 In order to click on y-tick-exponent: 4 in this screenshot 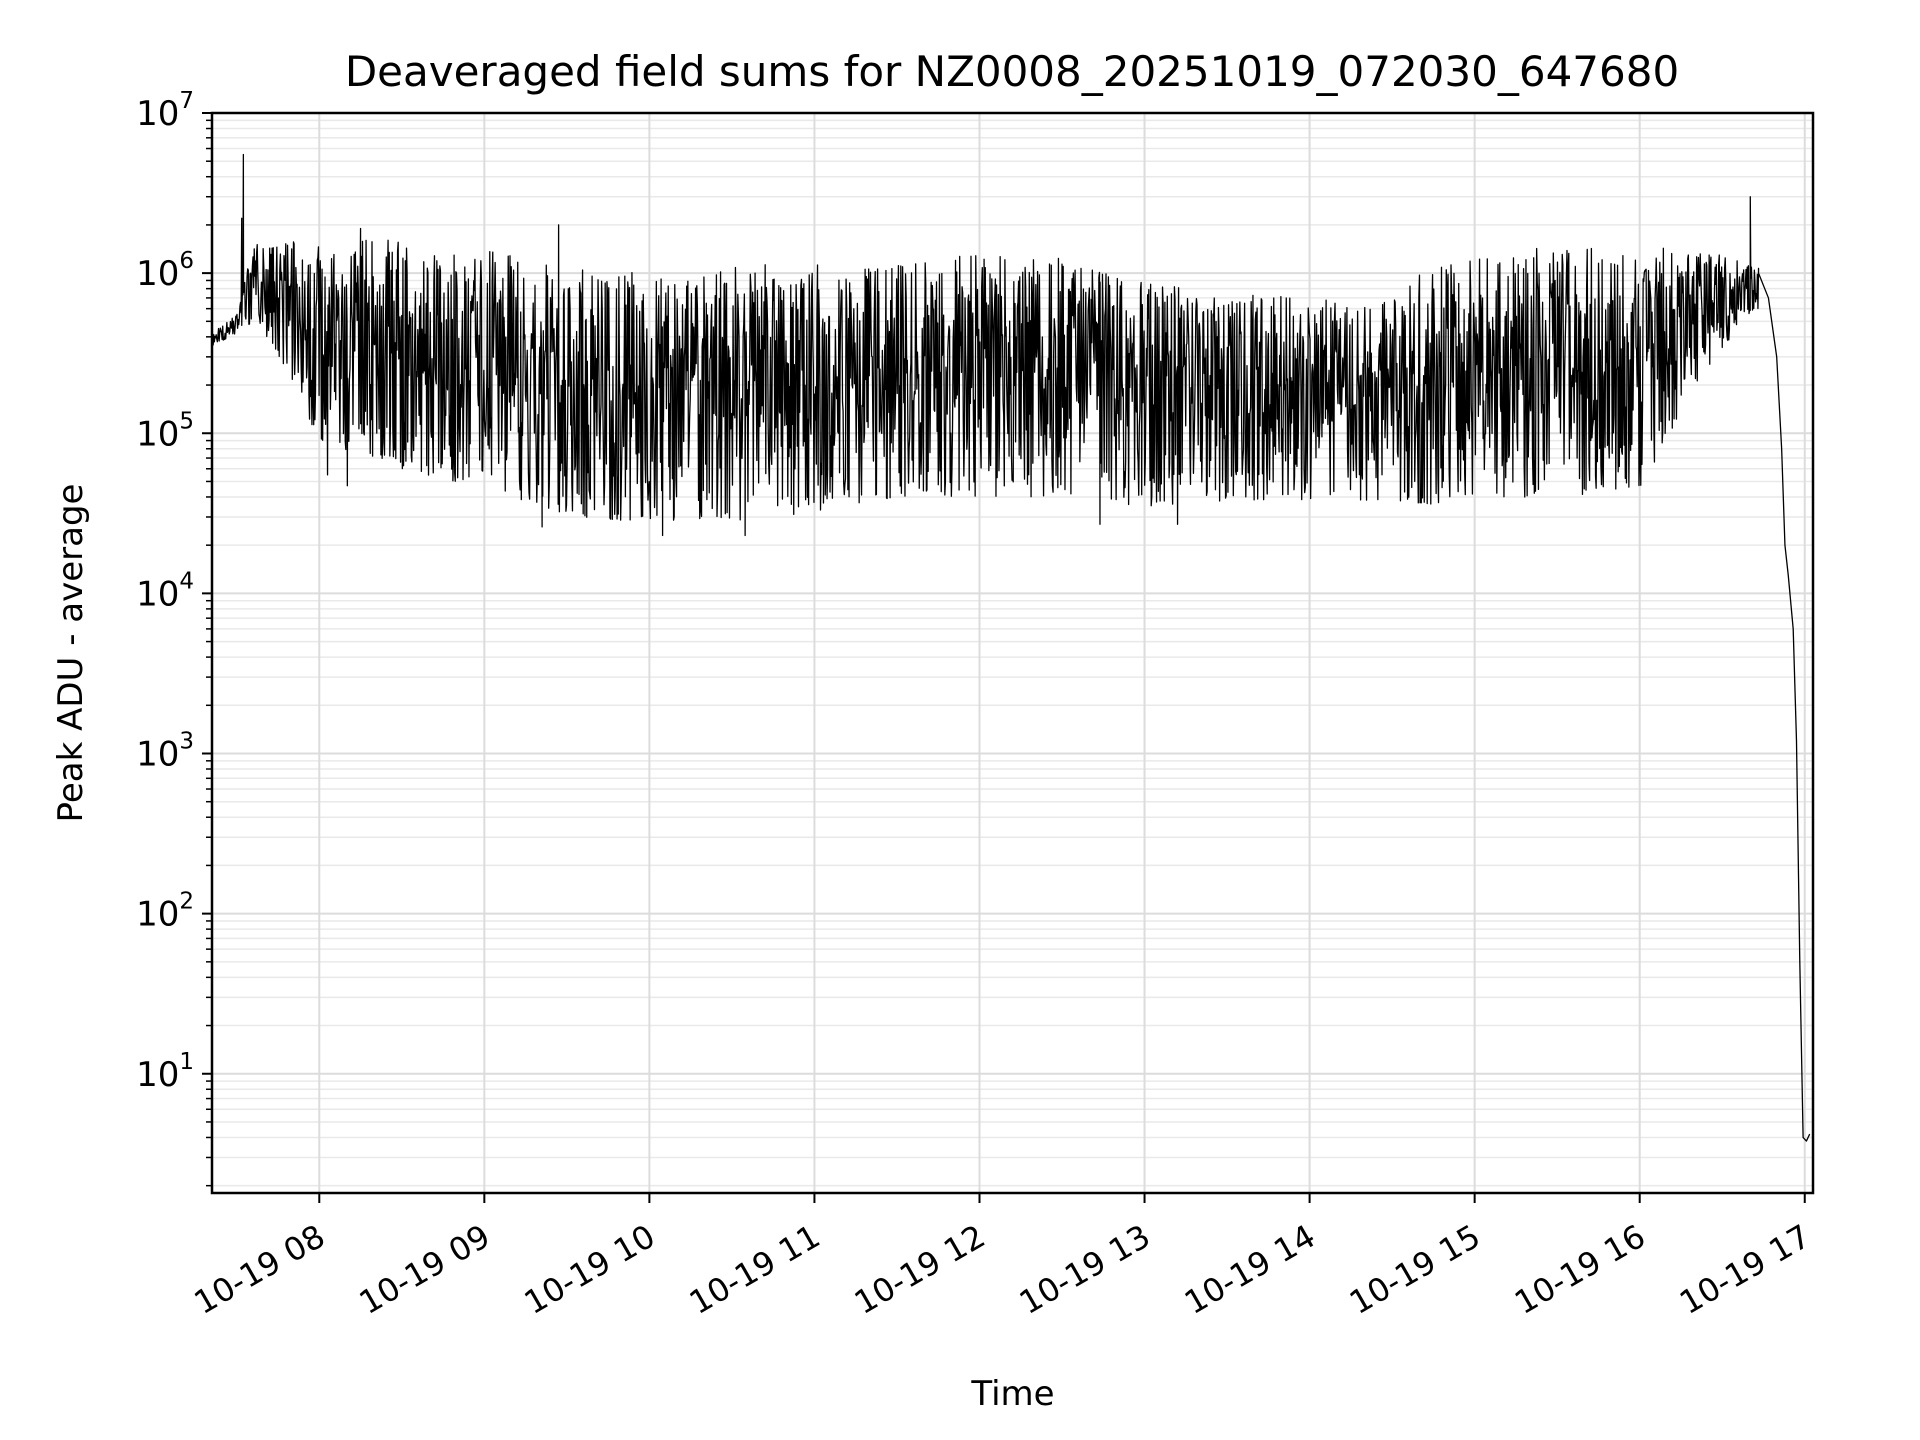, I will do `click(186, 581)`.